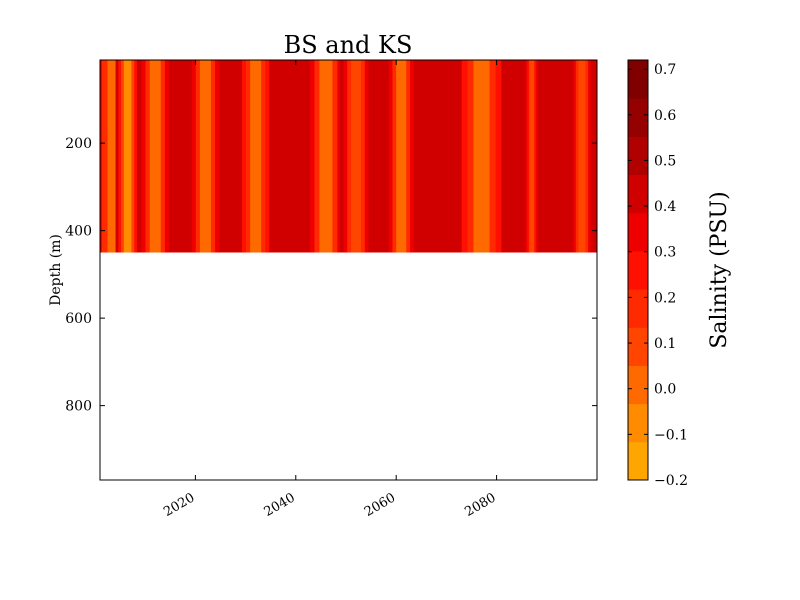  Describe the element at coordinates (719, 269) in the screenshot. I see `colorbar-label: Salinity (PSU)` at that location.